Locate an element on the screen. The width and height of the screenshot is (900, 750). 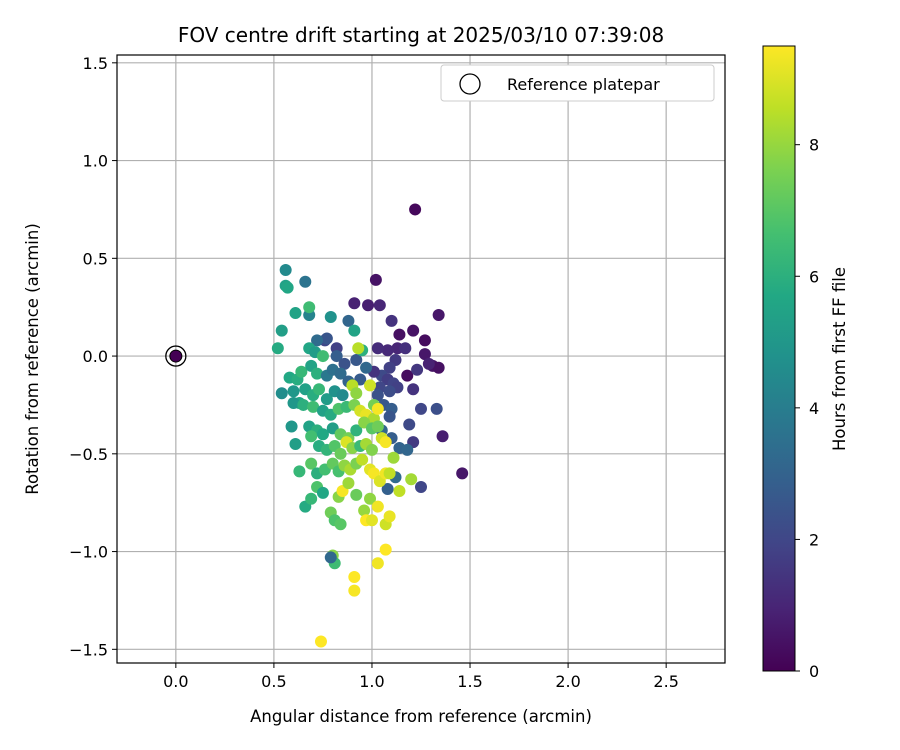
x-tick-label: 2.0 is located at coordinates (567, 681).